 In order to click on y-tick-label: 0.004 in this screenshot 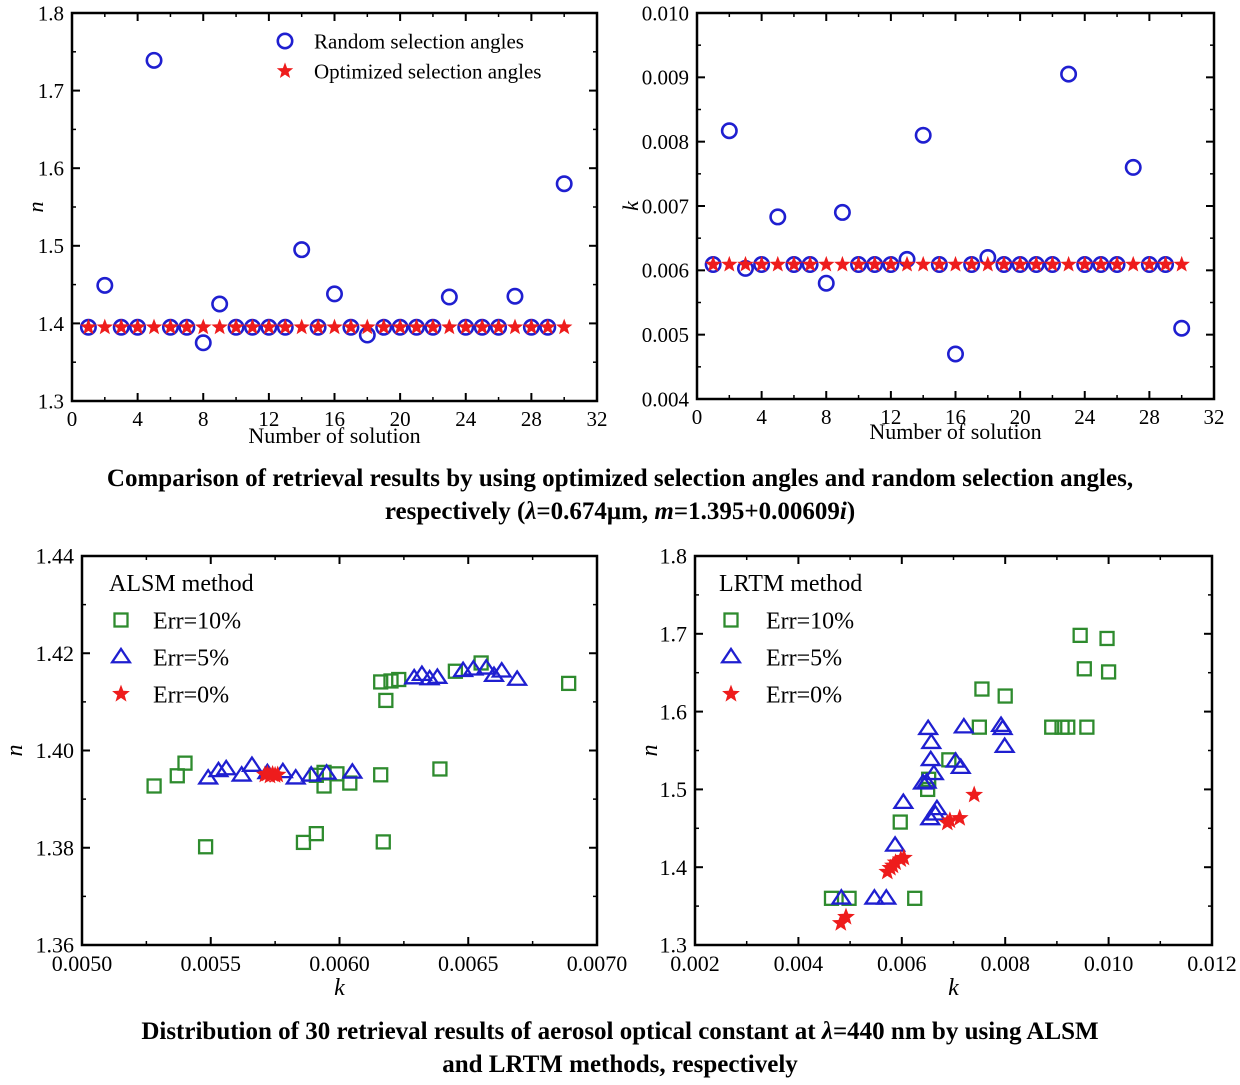, I will do `click(666, 399)`.